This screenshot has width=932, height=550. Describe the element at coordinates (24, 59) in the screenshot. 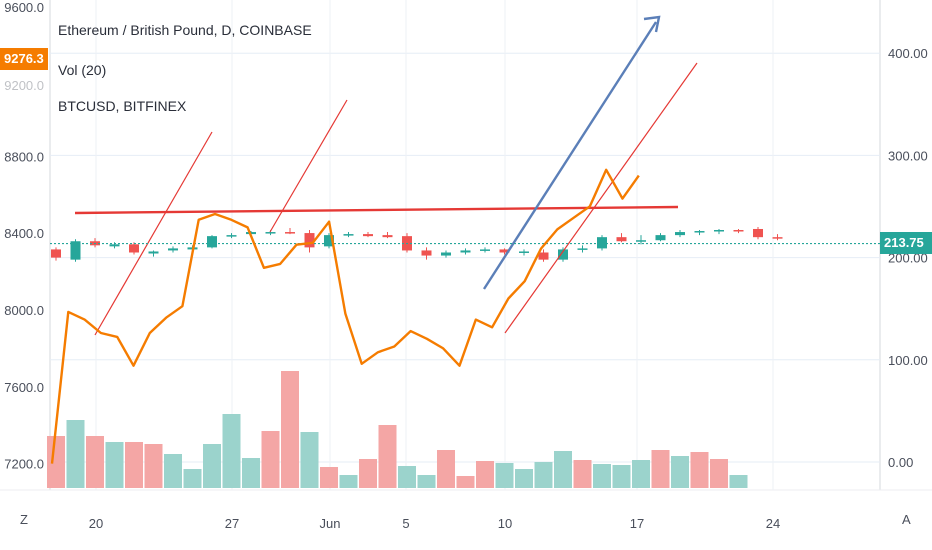

I see `compare-price-tag: 9276.3` at that location.